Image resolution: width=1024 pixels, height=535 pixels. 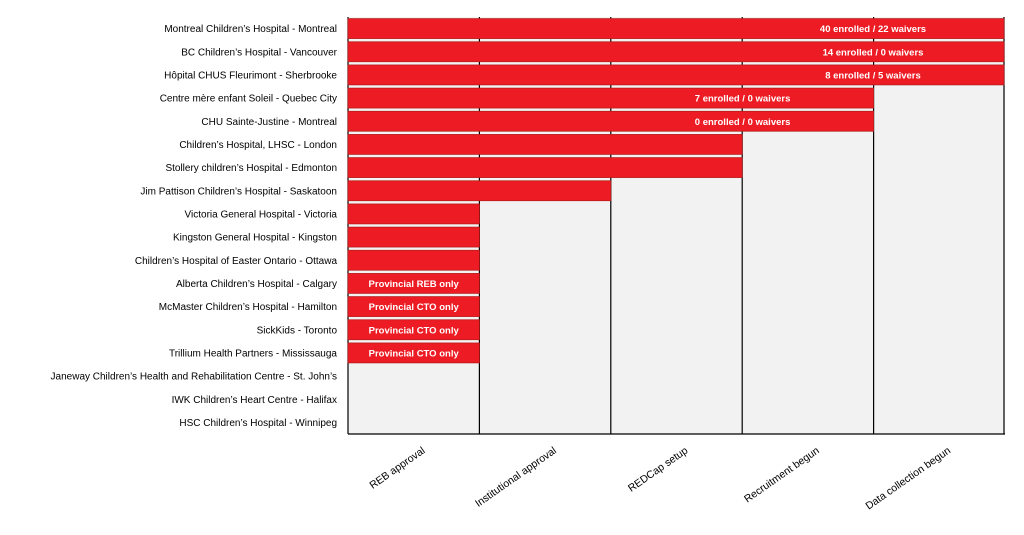 I want to click on site-label: McMaster Children’s Hospital - Hamilton, so click(x=248, y=307).